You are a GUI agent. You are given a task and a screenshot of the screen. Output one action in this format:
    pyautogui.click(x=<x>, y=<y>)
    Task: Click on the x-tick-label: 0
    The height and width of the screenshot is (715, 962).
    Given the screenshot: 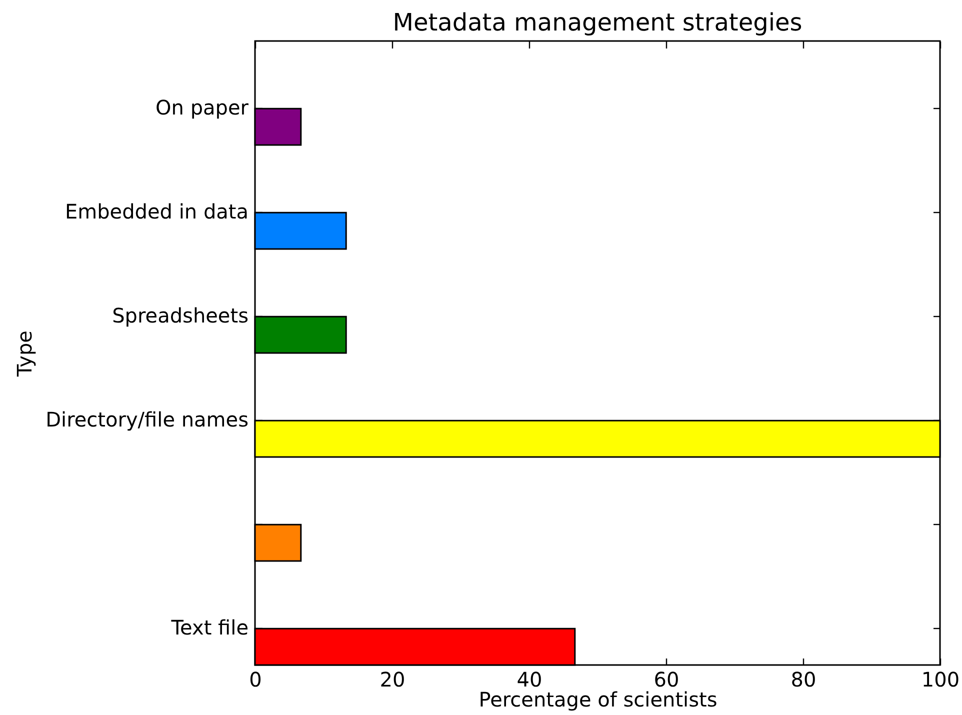 What is the action you would take?
    pyautogui.click(x=255, y=680)
    